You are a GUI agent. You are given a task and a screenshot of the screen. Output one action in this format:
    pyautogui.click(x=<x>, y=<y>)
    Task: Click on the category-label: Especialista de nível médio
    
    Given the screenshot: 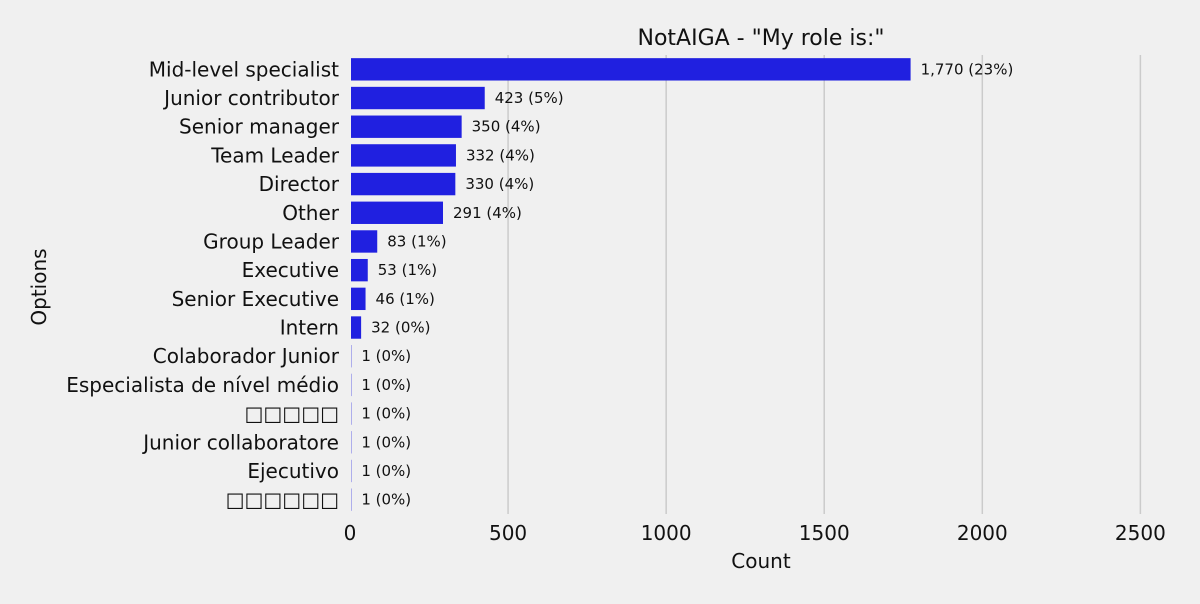 What is the action you would take?
    pyautogui.click(x=202, y=385)
    